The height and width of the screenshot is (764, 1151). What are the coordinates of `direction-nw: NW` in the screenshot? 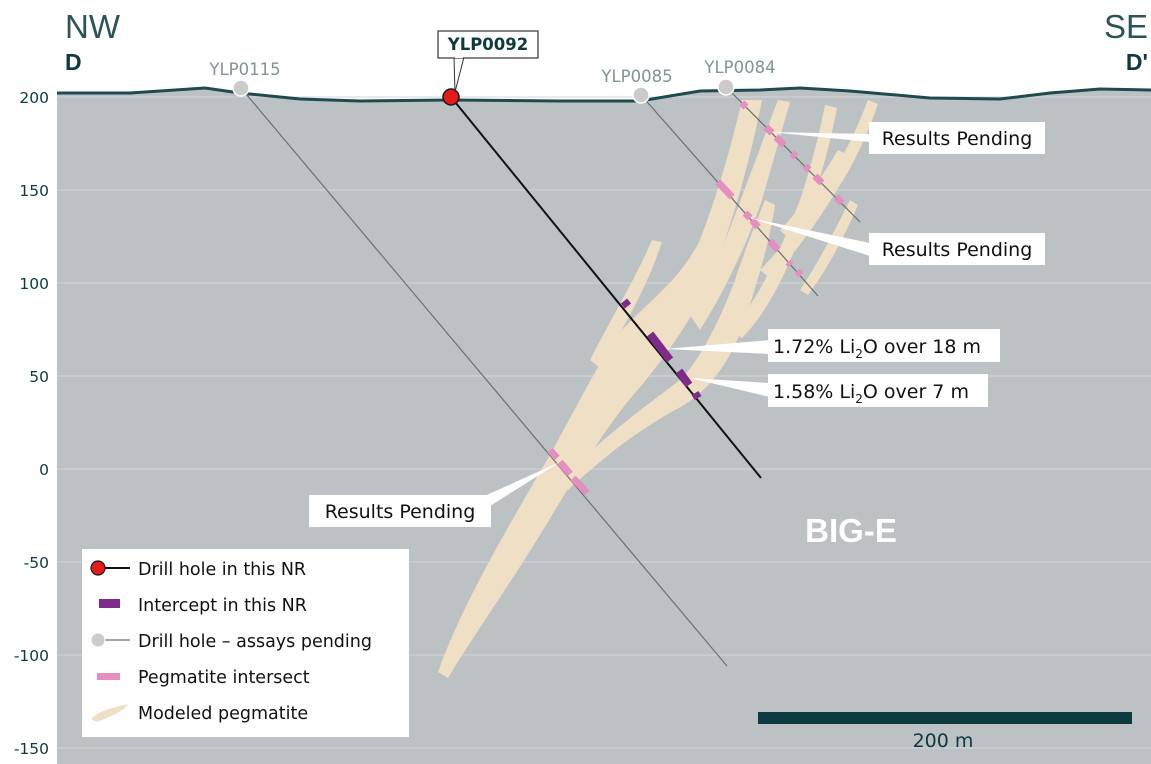 It's located at (93, 26).